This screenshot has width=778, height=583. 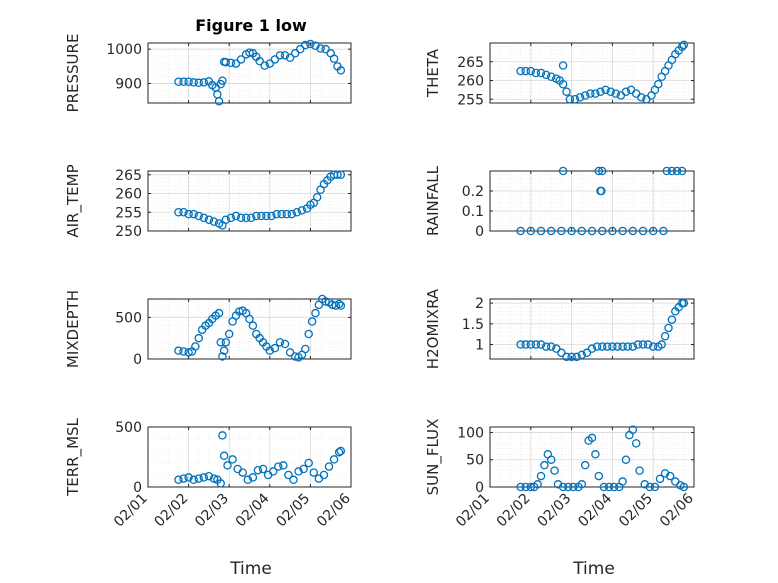 I want to click on x-tick-label: 02/05, so click(x=293, y=511).